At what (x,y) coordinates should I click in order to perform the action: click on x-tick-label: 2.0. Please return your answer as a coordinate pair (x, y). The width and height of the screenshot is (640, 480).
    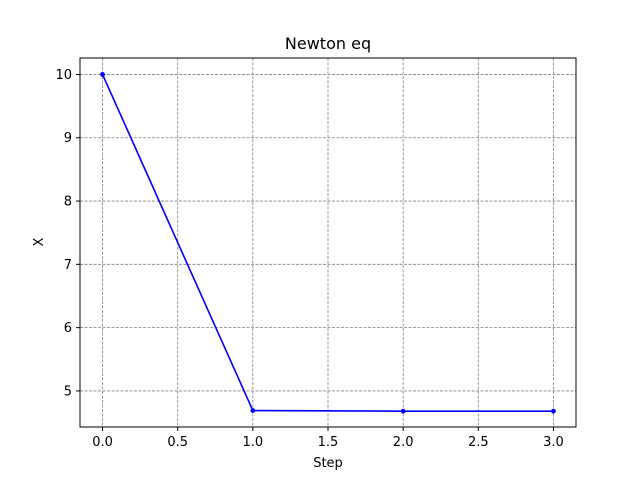
    Looking at the image, I should click on (403, 442).